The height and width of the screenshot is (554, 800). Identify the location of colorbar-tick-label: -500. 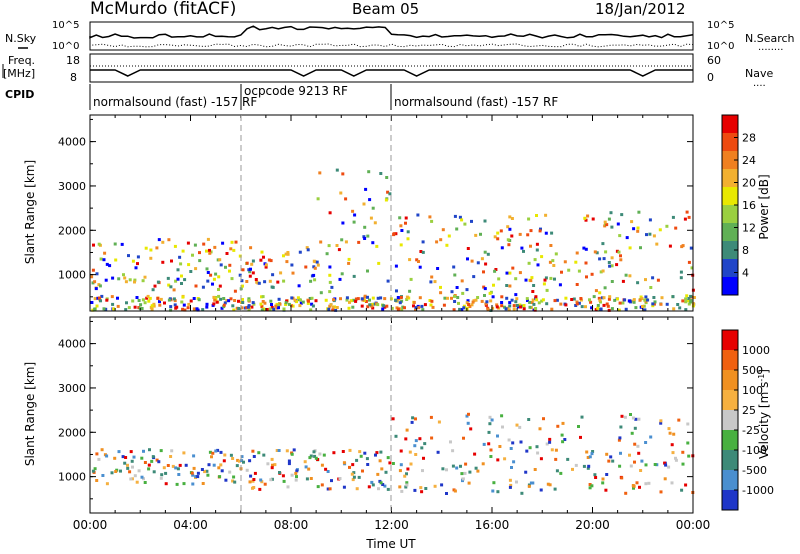
(754, 470).